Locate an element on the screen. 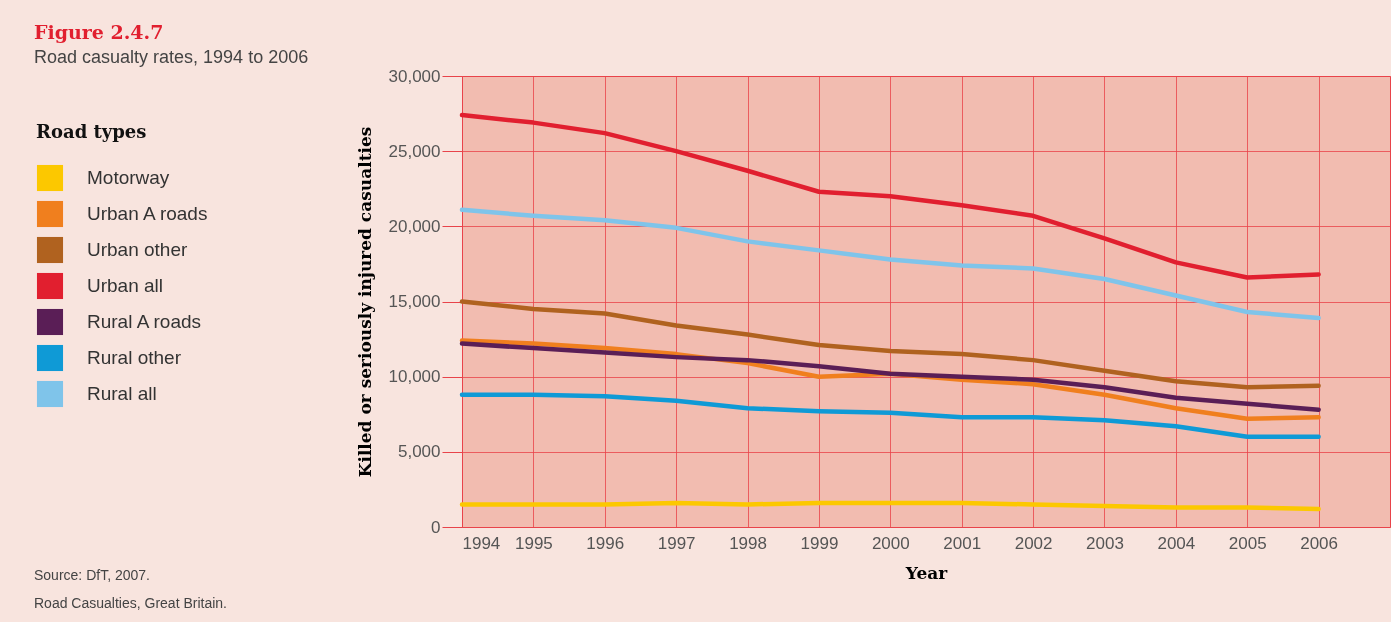  source-note: Source: DfT, 2007. is located at coordinates (92, 575).